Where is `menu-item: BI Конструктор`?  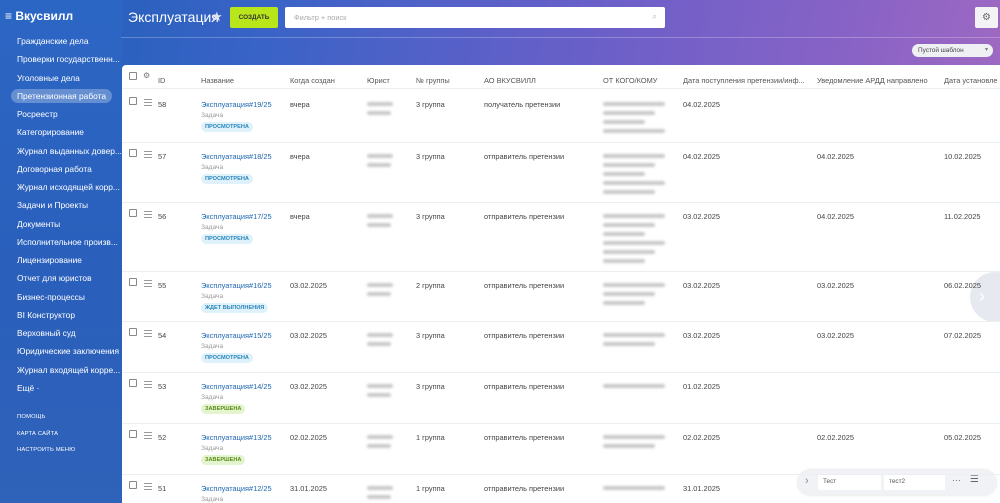 menu-item: BI Конструктор is located at coordinates (46, 314).